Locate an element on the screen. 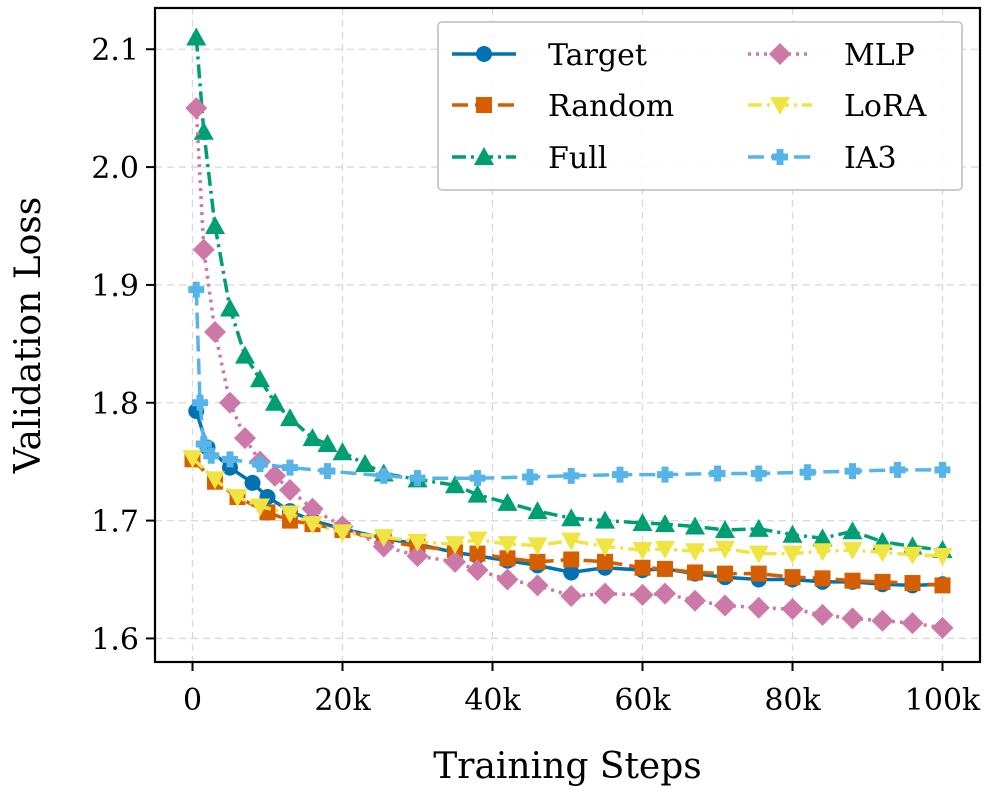 The width and height of the screenshot is (994, 794). legend: Target Random Full MLP LoRA IA3 is located at coordinates (700, 106).